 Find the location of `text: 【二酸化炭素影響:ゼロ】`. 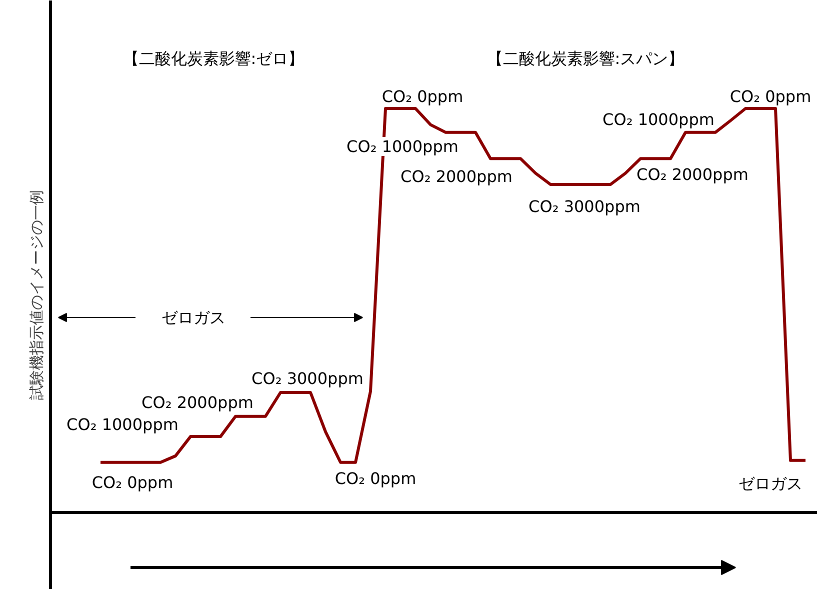

text: 【二酸化炭素影響:ゼロ】 is located at coordinates (213, 58).